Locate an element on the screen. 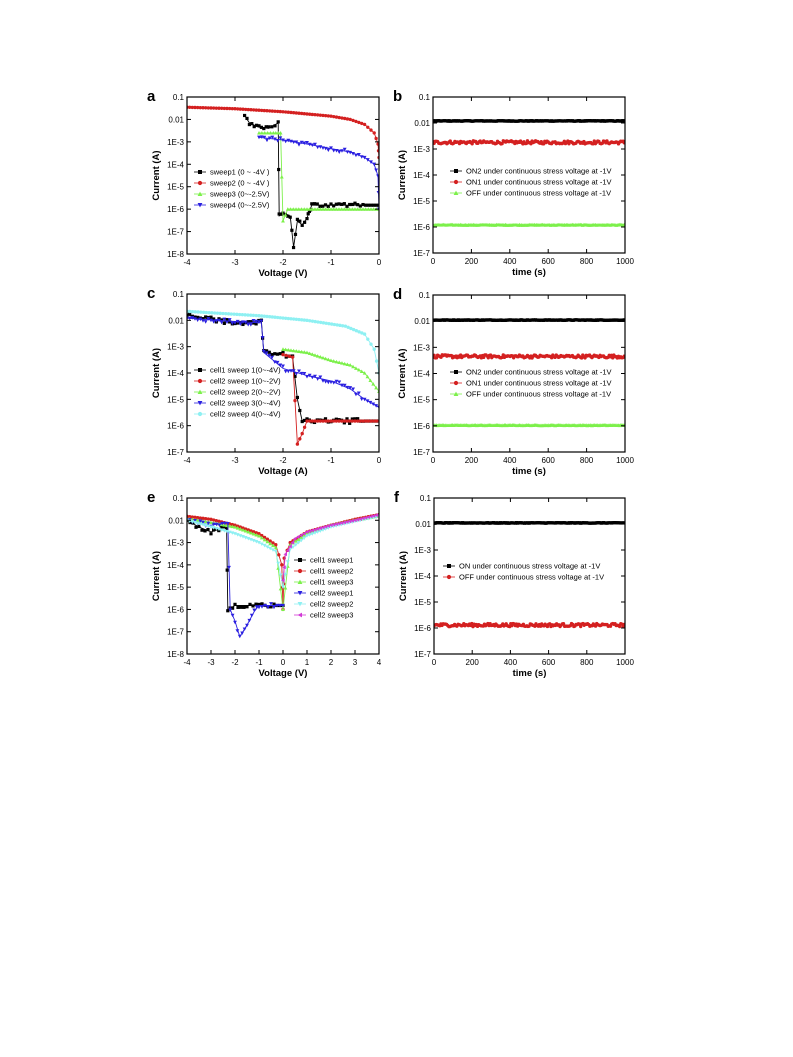 This screenshot has height=1057, width=793. x-tick-label: 1000 is located at coordinates (625, 662).